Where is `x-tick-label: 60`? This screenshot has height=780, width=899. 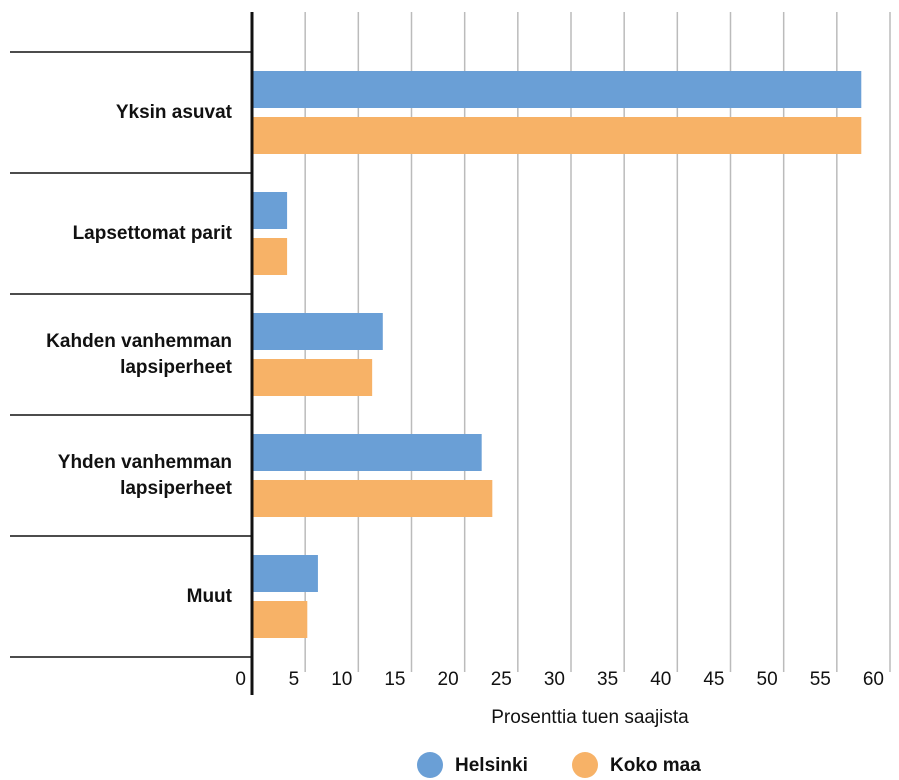
x-tick-label: 60 is located at coordinates (873, 679).